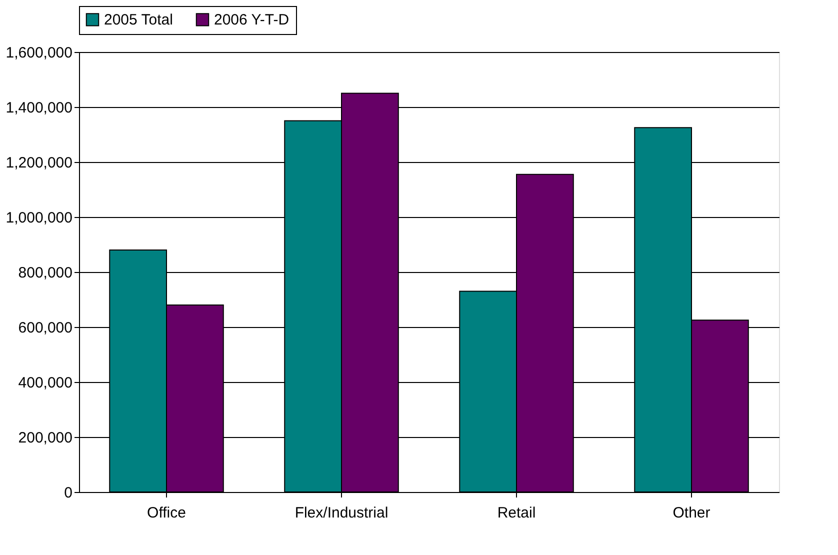 The height and width of the screenshot is (555, 838). Describe the element at coordinates (39, 108) in the screenshot. I see `y-tick-label: 1,400,000` at that location.